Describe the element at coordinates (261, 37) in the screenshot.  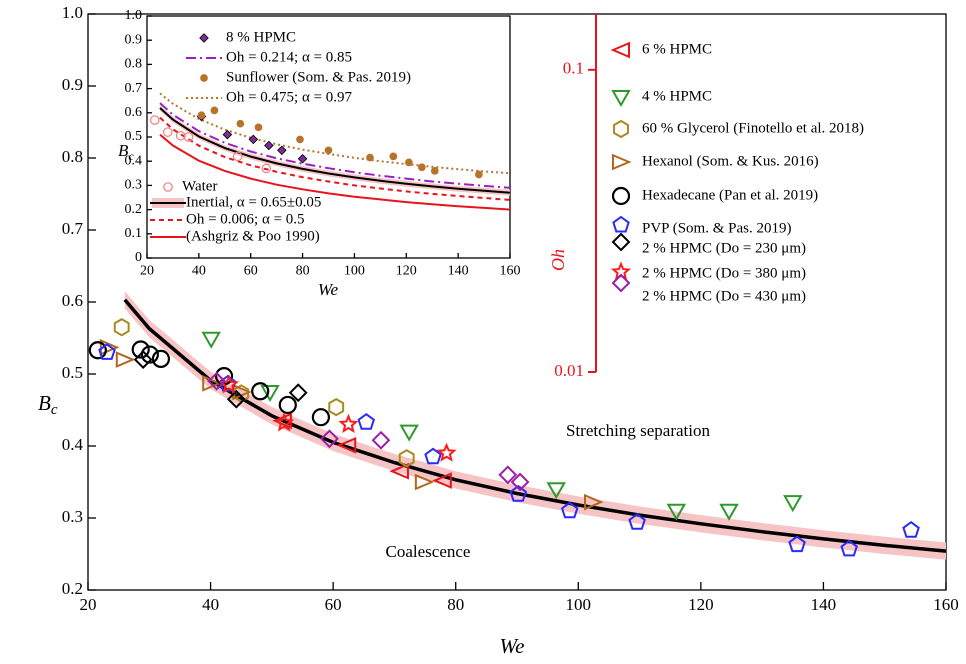
I see `legend-label: 8 % HPMC` at that location.